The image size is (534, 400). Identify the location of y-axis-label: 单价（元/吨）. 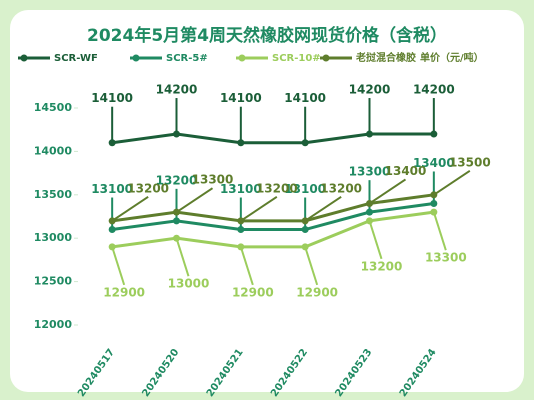
(452, 57).